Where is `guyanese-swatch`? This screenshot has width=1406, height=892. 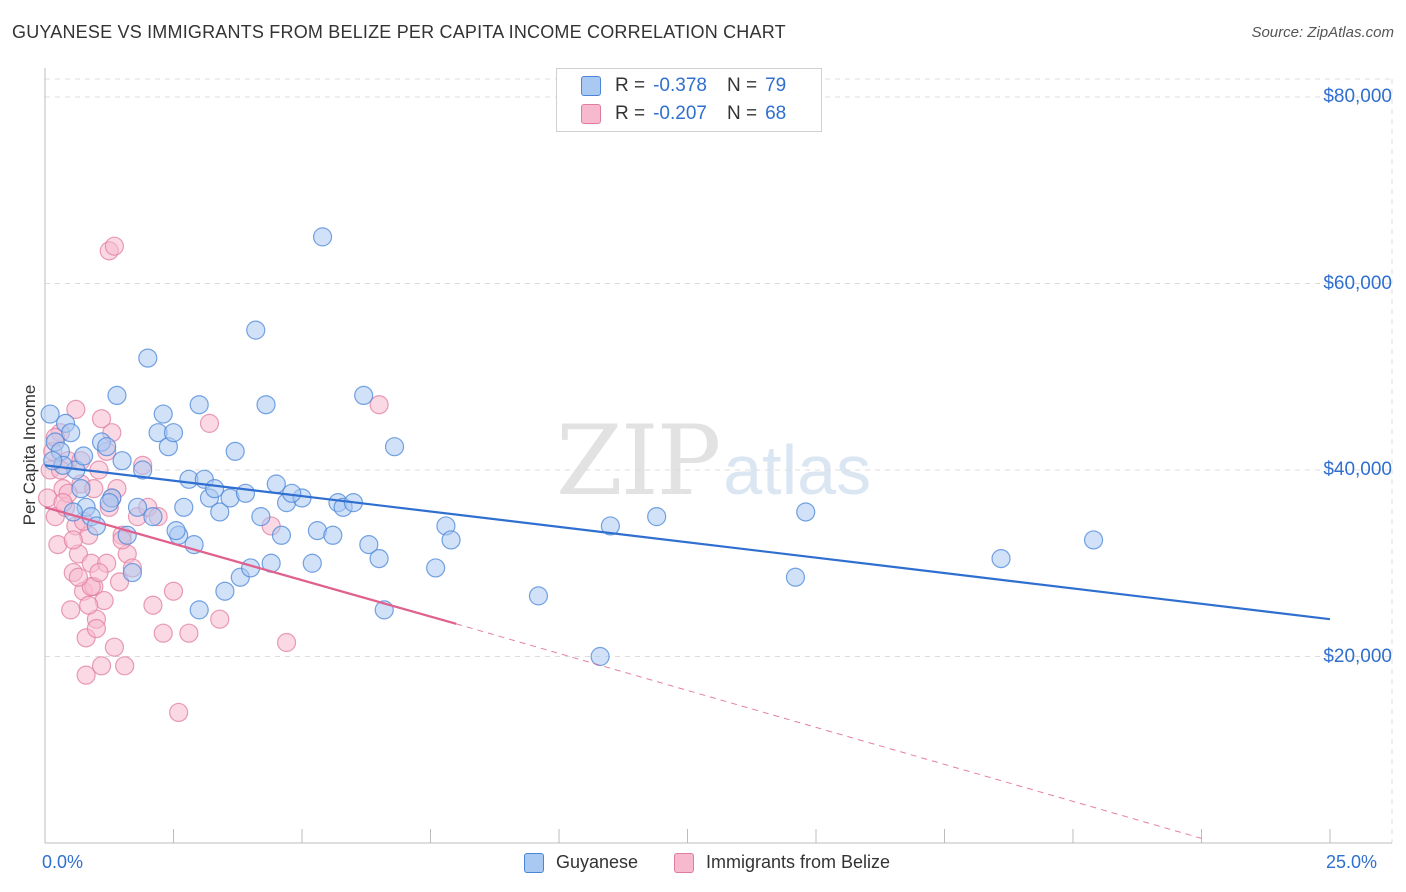 guyanese-swatch is located at coordinates (591, 86).